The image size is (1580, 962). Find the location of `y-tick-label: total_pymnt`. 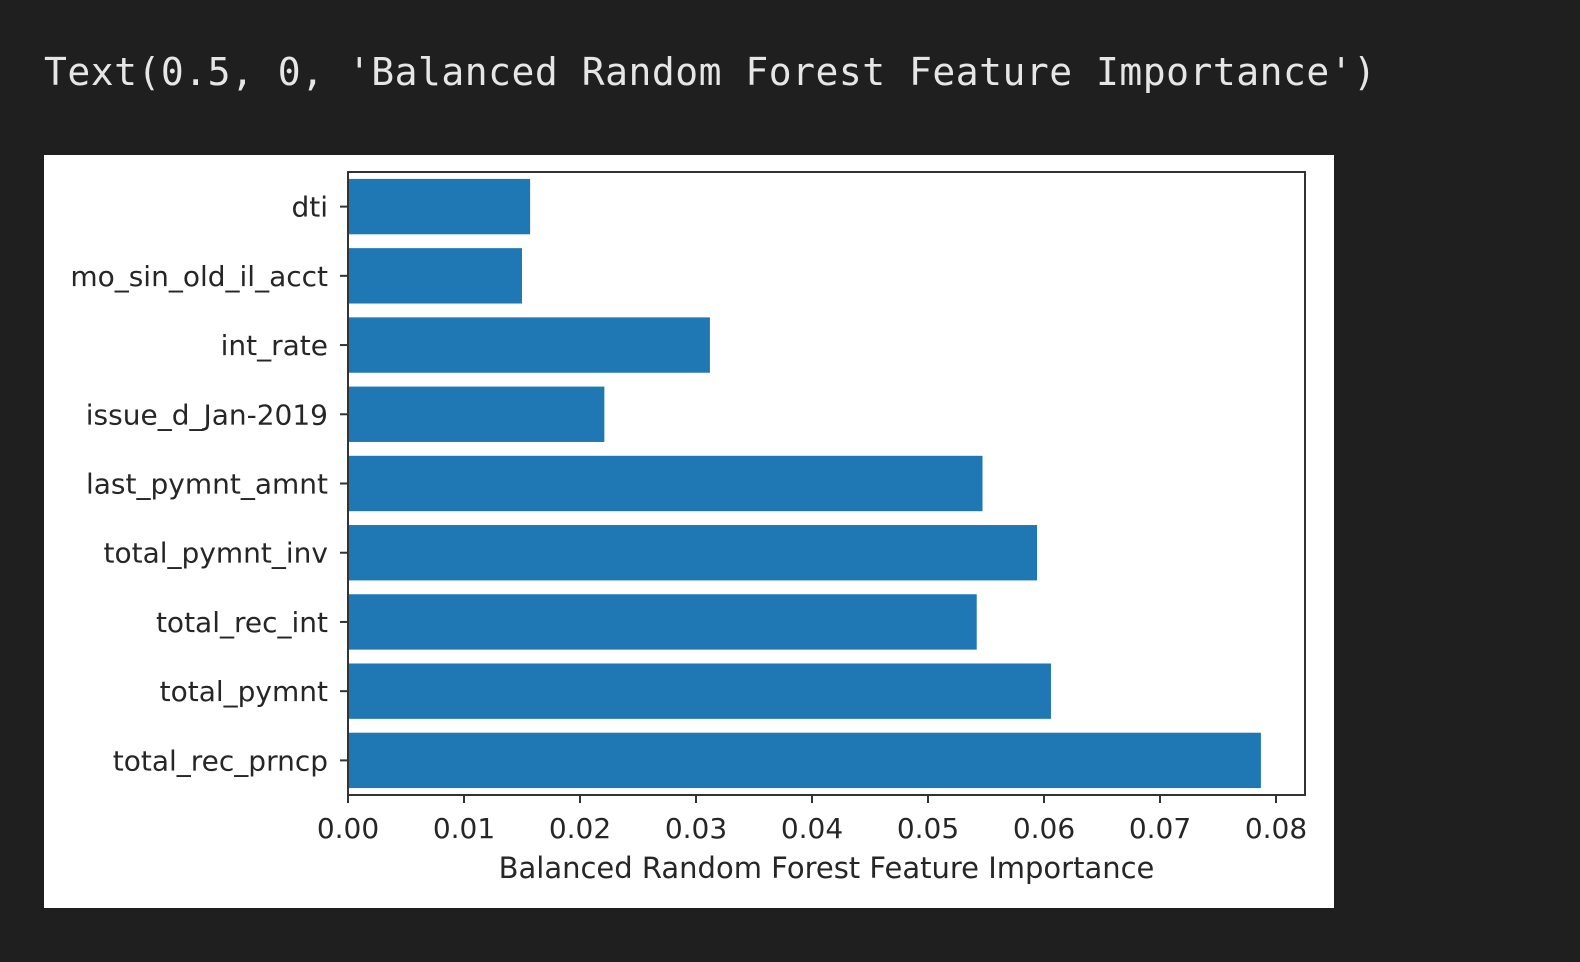

y-tick-label: total_pymnt is located at coordinates (244, 691).